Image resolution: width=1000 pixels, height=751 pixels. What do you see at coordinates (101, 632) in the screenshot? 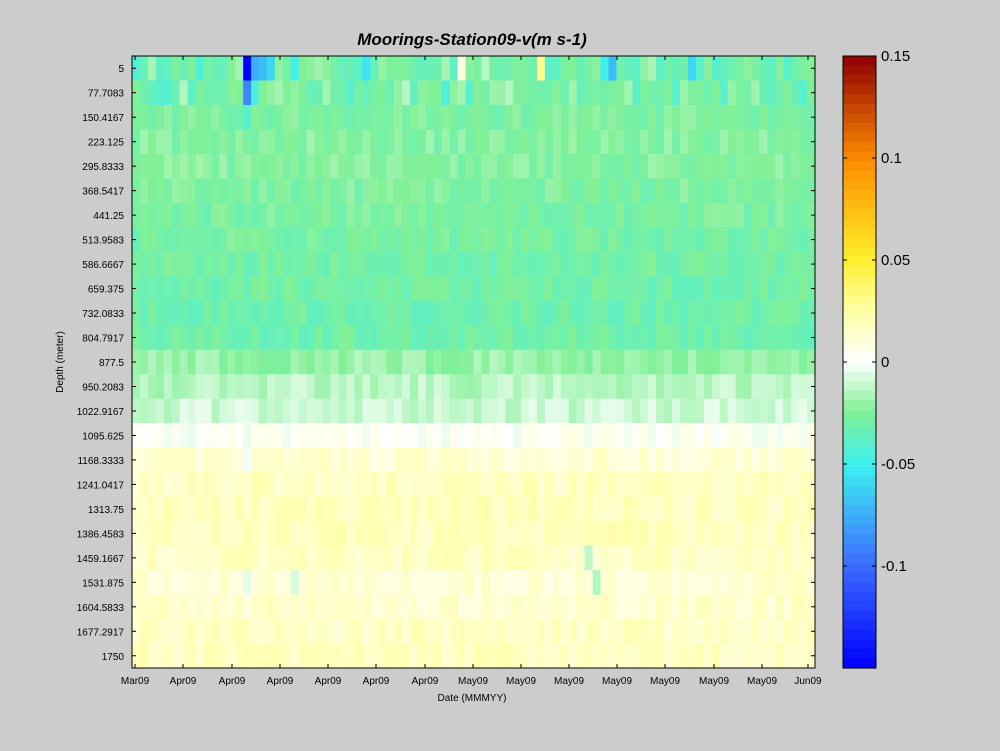
I see `y-tick-label: 1677.2917` at bounding box center [101, 632].